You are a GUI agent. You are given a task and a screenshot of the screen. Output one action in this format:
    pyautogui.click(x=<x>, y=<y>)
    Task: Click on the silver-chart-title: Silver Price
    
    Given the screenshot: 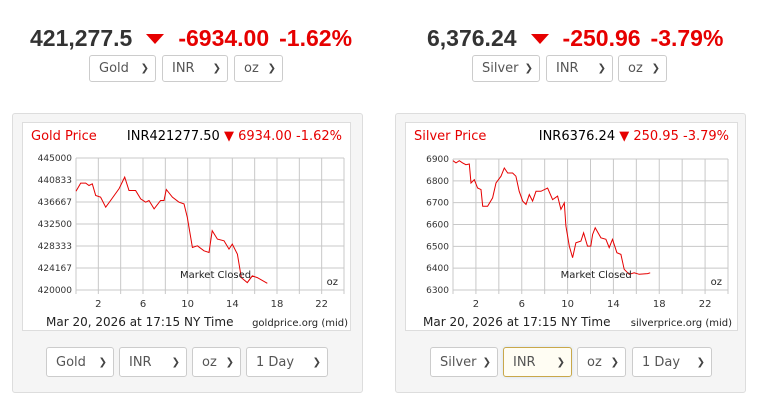 What is the action you would take?
    pyautogui.click(x=450, y=136)
    